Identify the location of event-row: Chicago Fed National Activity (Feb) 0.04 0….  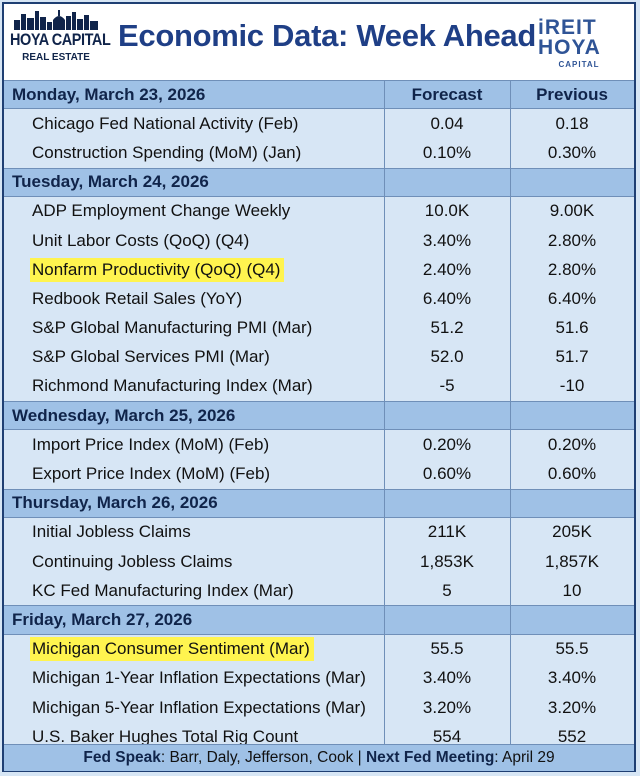
(319, 123).